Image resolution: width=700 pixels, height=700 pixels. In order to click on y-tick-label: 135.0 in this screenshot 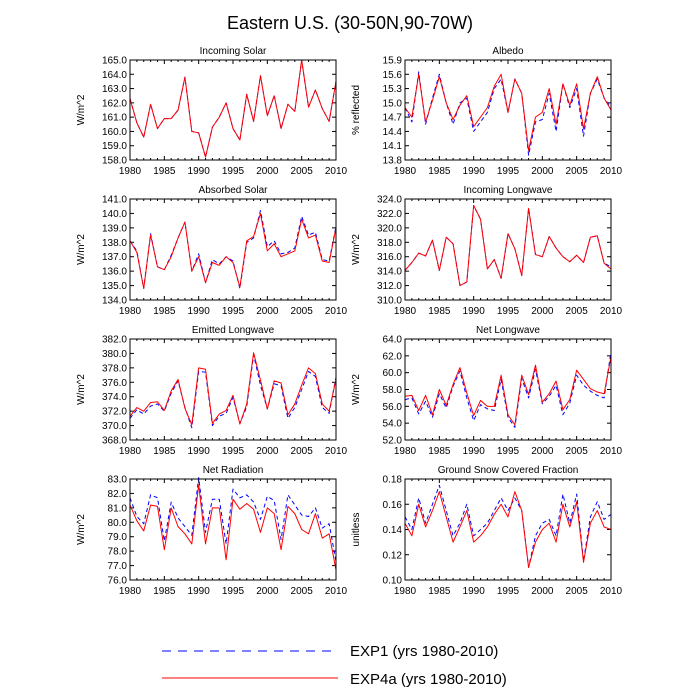, I will do `click(114, 286)`.